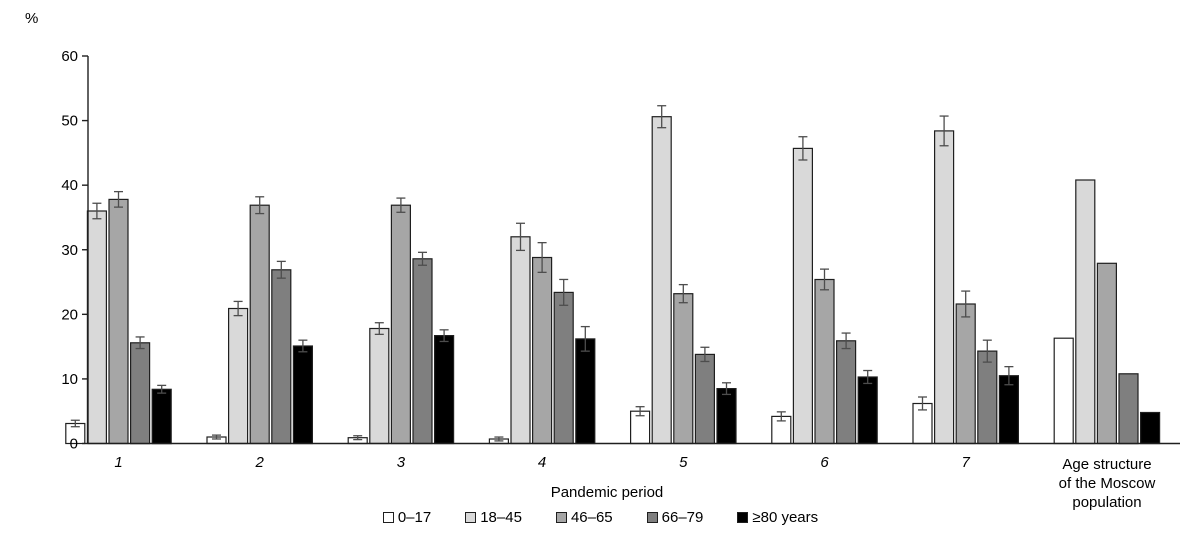 The image size is (1201, 545). I want to click on y-tick-label: 0, so click(74, 444).